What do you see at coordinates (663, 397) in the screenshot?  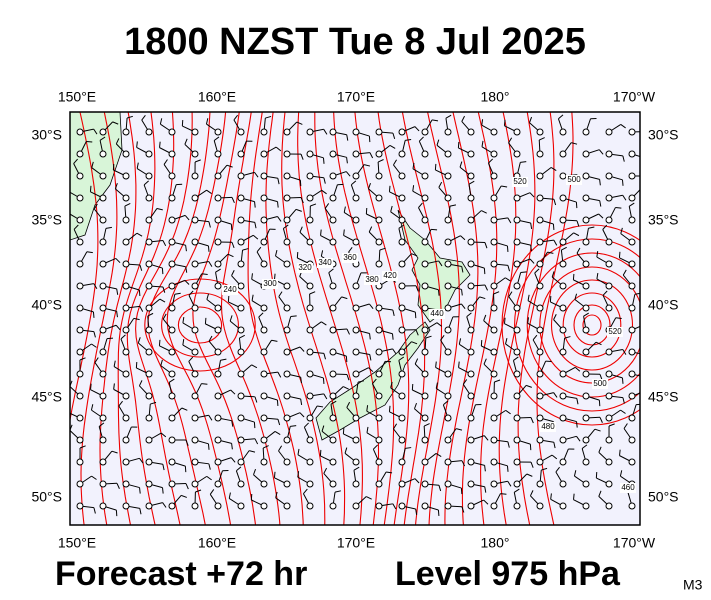 I see `lat-label: 45°S` at bounding box center [663, 397].